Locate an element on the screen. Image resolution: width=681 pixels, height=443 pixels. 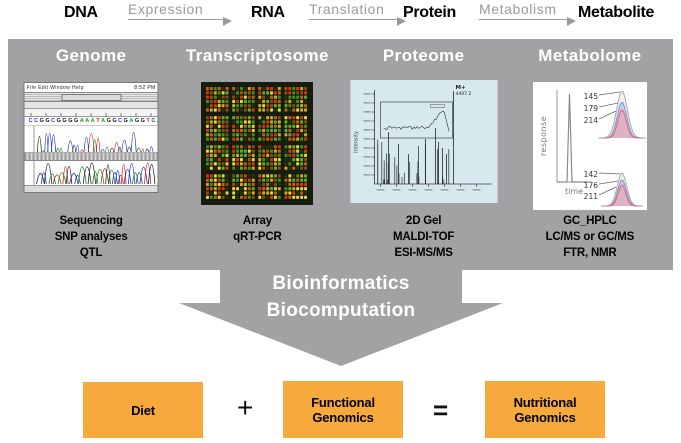
bioinformatics-funnel-arrow: Bioinformatics Biocomputation is located at coordinates (341, 318).